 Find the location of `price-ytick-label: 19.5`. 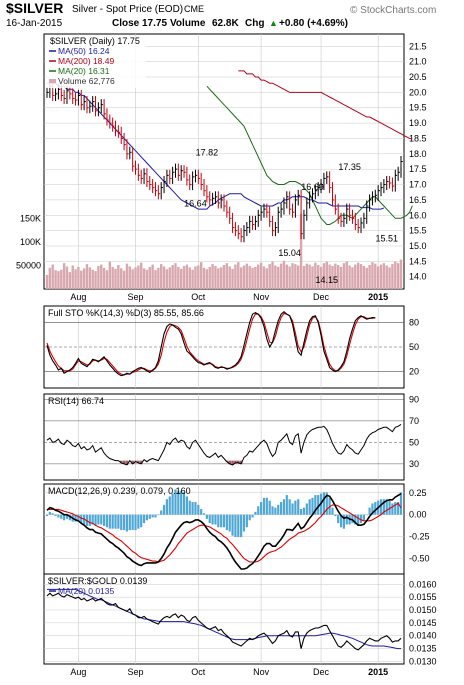

price-ytick-label: 19.5 is located at coordinates (418, 108).